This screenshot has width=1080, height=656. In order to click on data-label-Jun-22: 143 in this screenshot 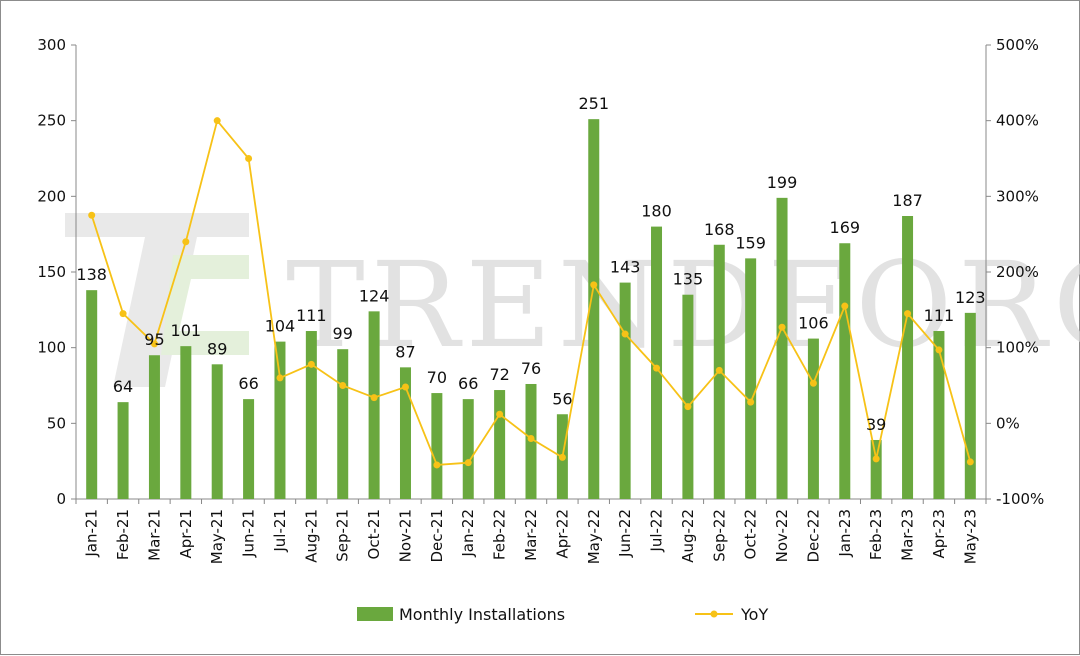, I will do `click(625, 267)`.